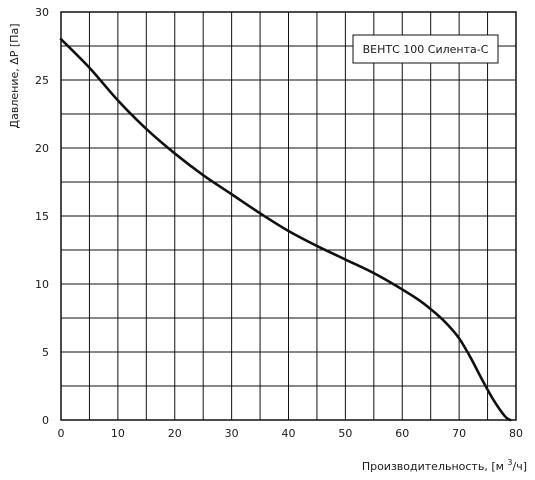 The width and height of the screenshot is (535, 480). I want to click on y-tick-label: 20, so click(42, 148).